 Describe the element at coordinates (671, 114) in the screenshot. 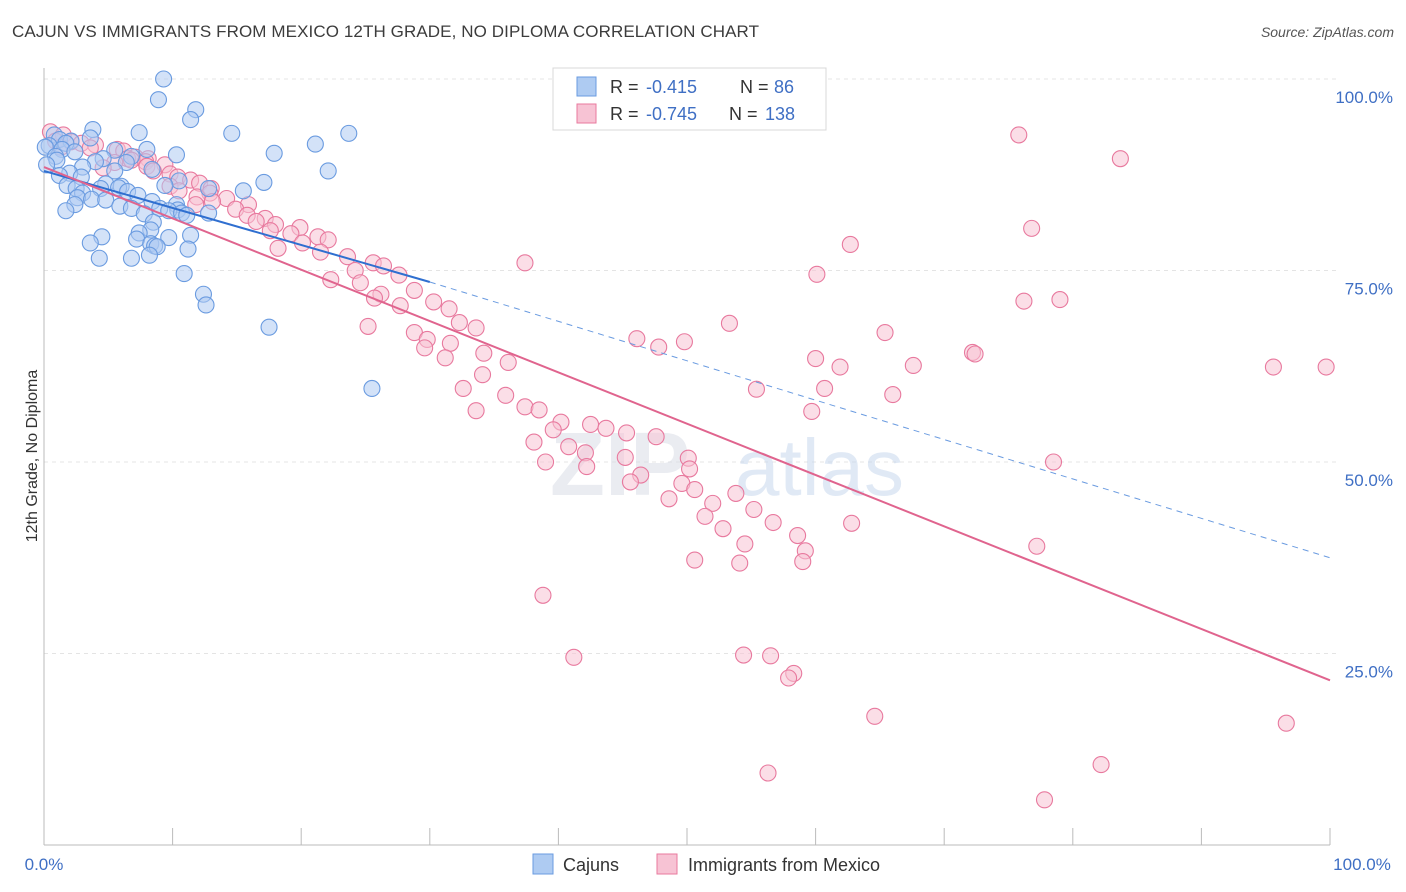

I see `legend-r-value-mexico: -0.745` at that location.